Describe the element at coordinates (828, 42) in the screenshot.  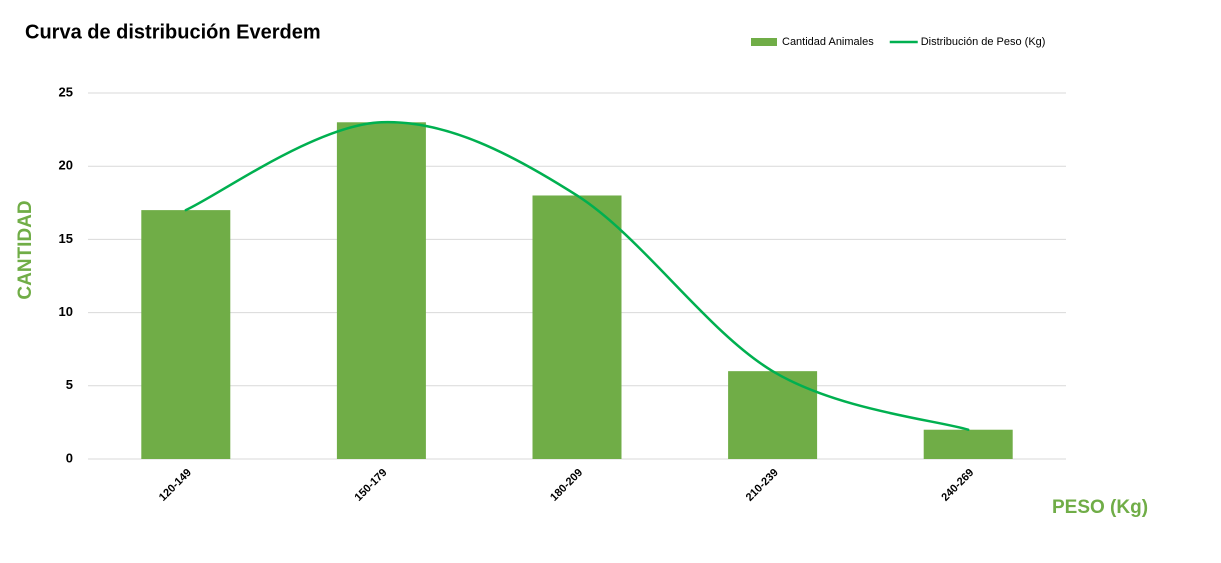
I see `legend-label: Cantidad Animales` at that location.